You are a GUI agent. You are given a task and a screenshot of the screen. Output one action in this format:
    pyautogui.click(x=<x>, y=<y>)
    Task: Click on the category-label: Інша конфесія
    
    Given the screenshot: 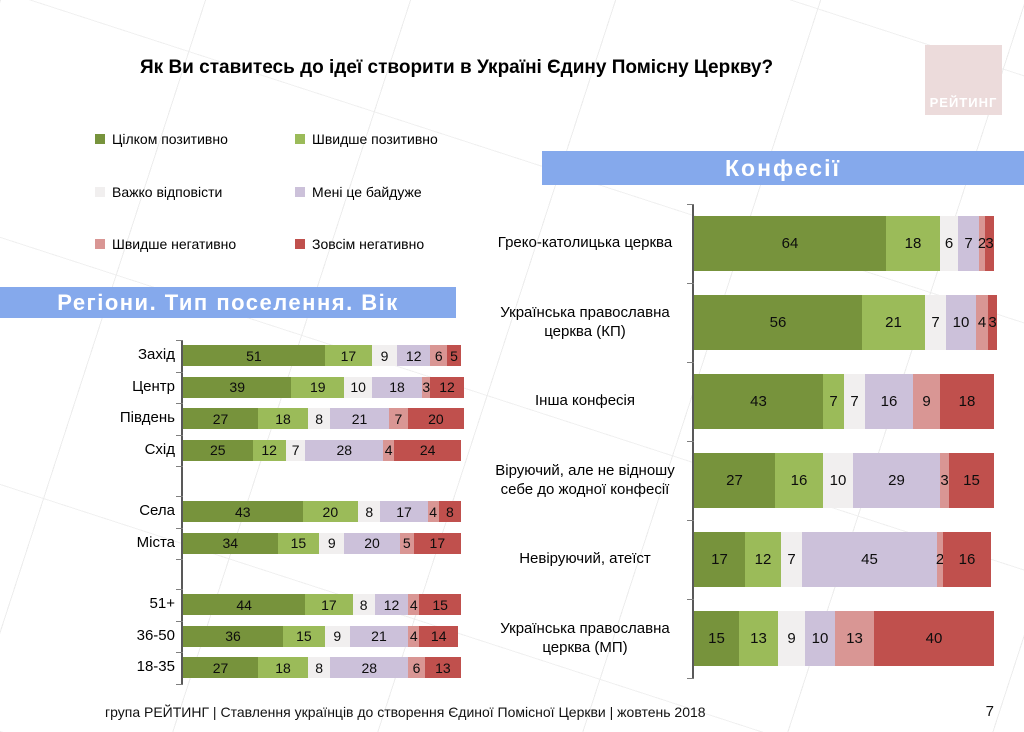 What is the action you would take?
    pyautogui.click(x=585, y=401)
    